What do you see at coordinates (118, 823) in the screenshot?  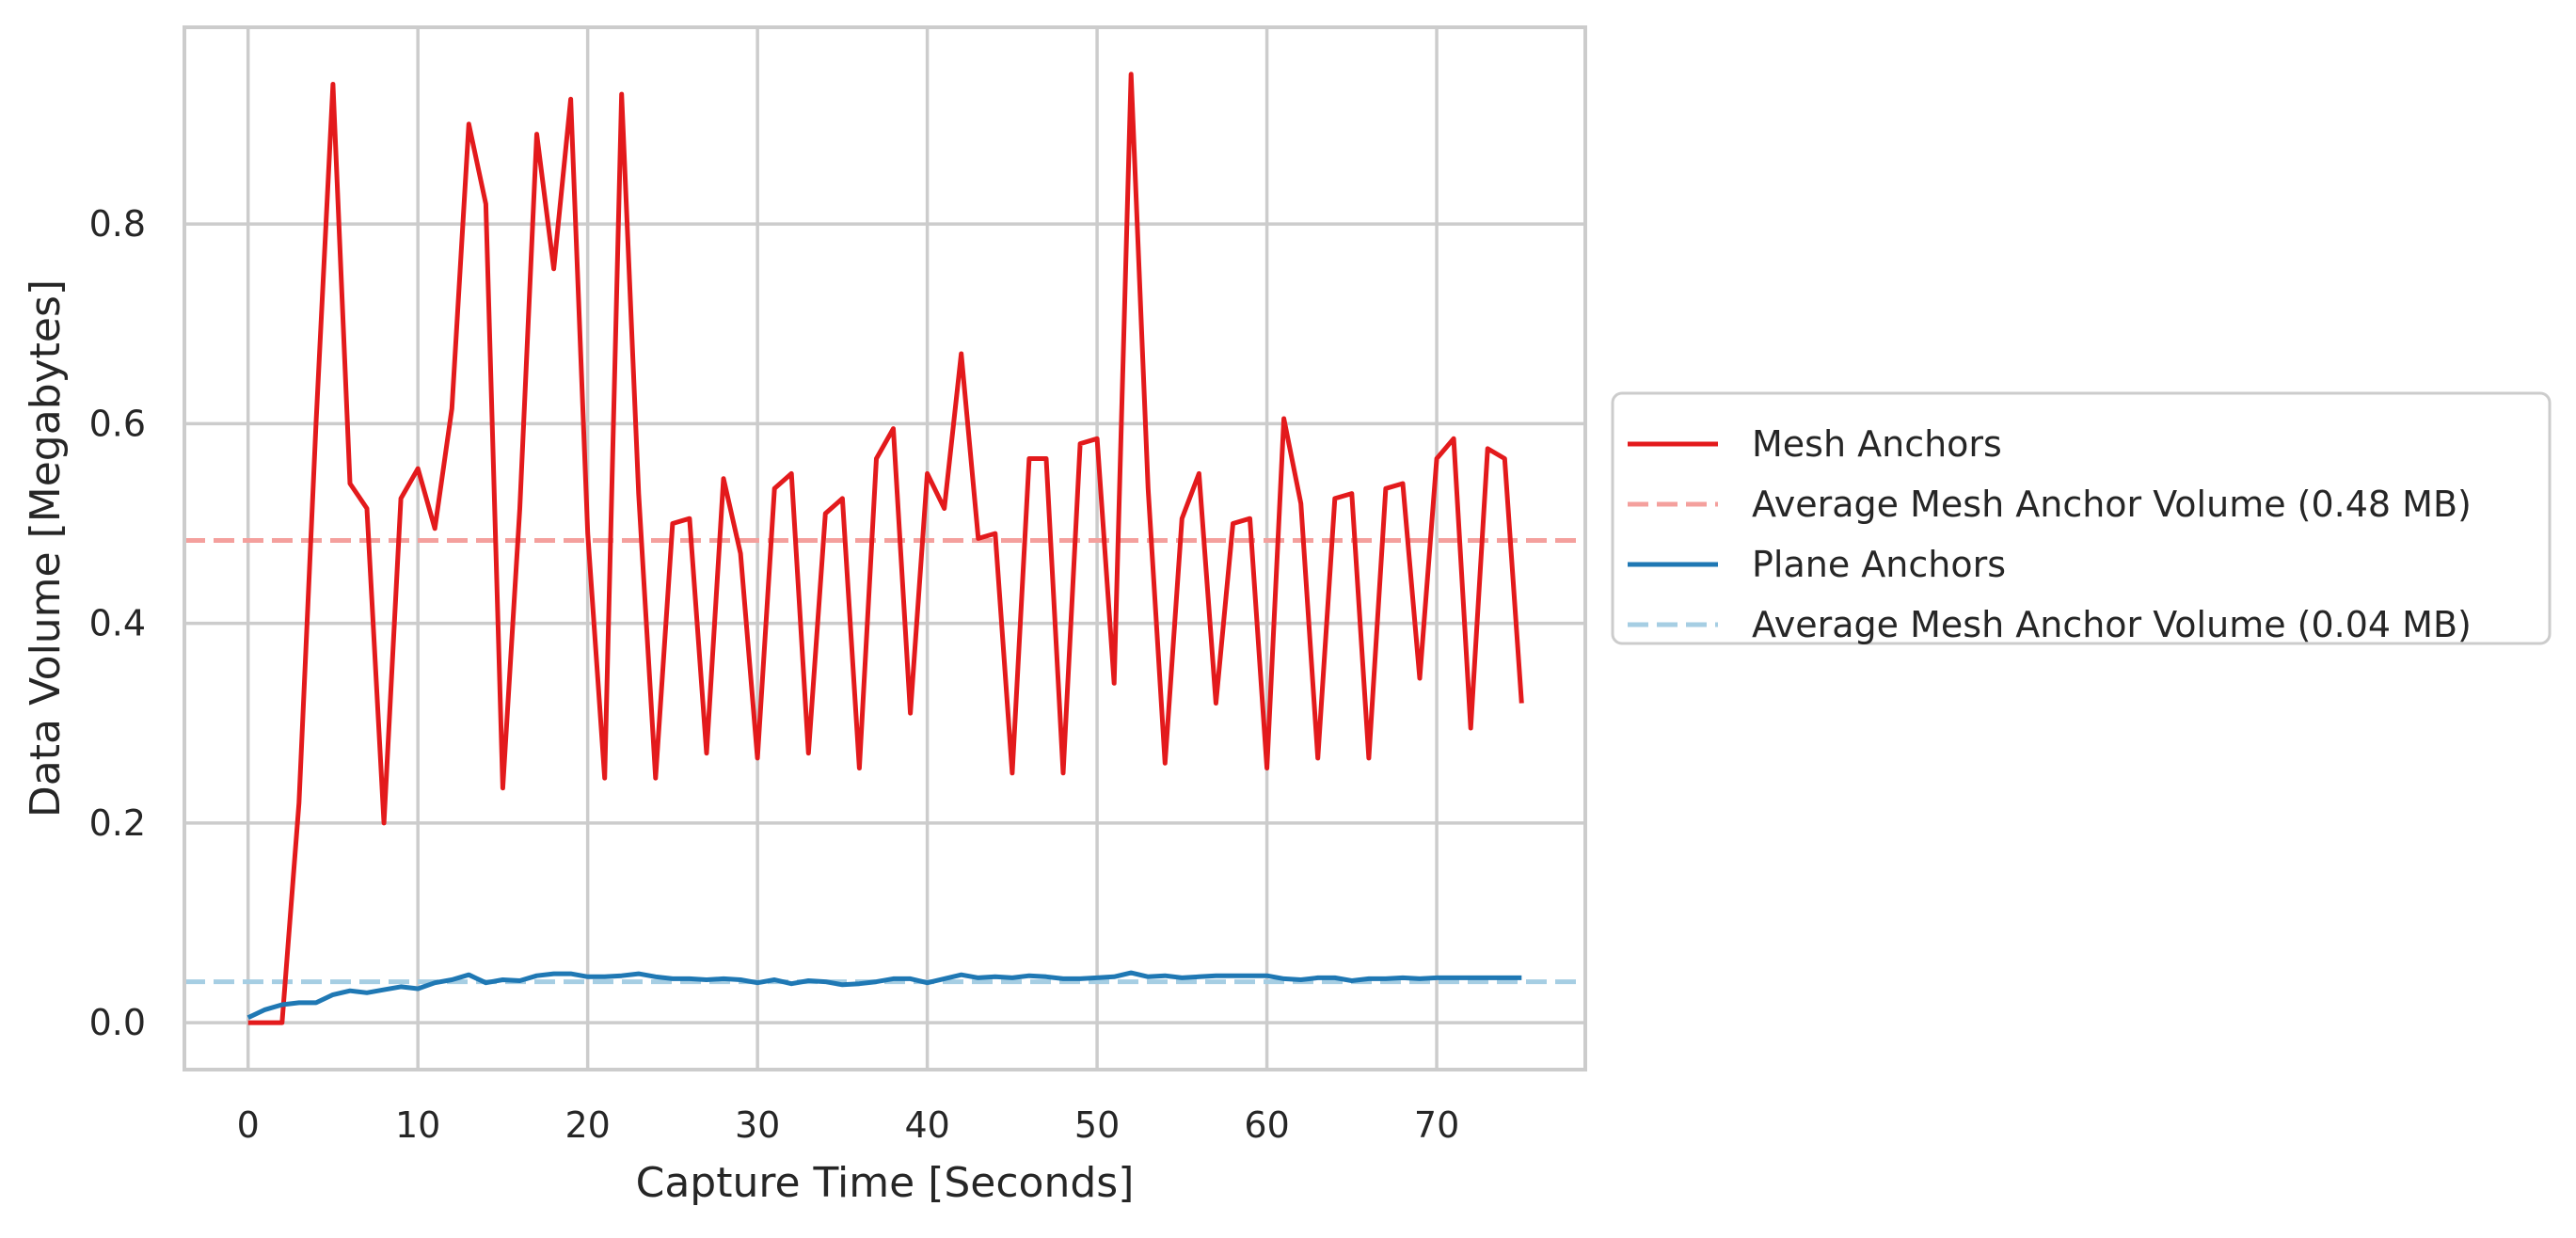 I see `y-tick-label: 0.2` at bounding box center [118, 823].